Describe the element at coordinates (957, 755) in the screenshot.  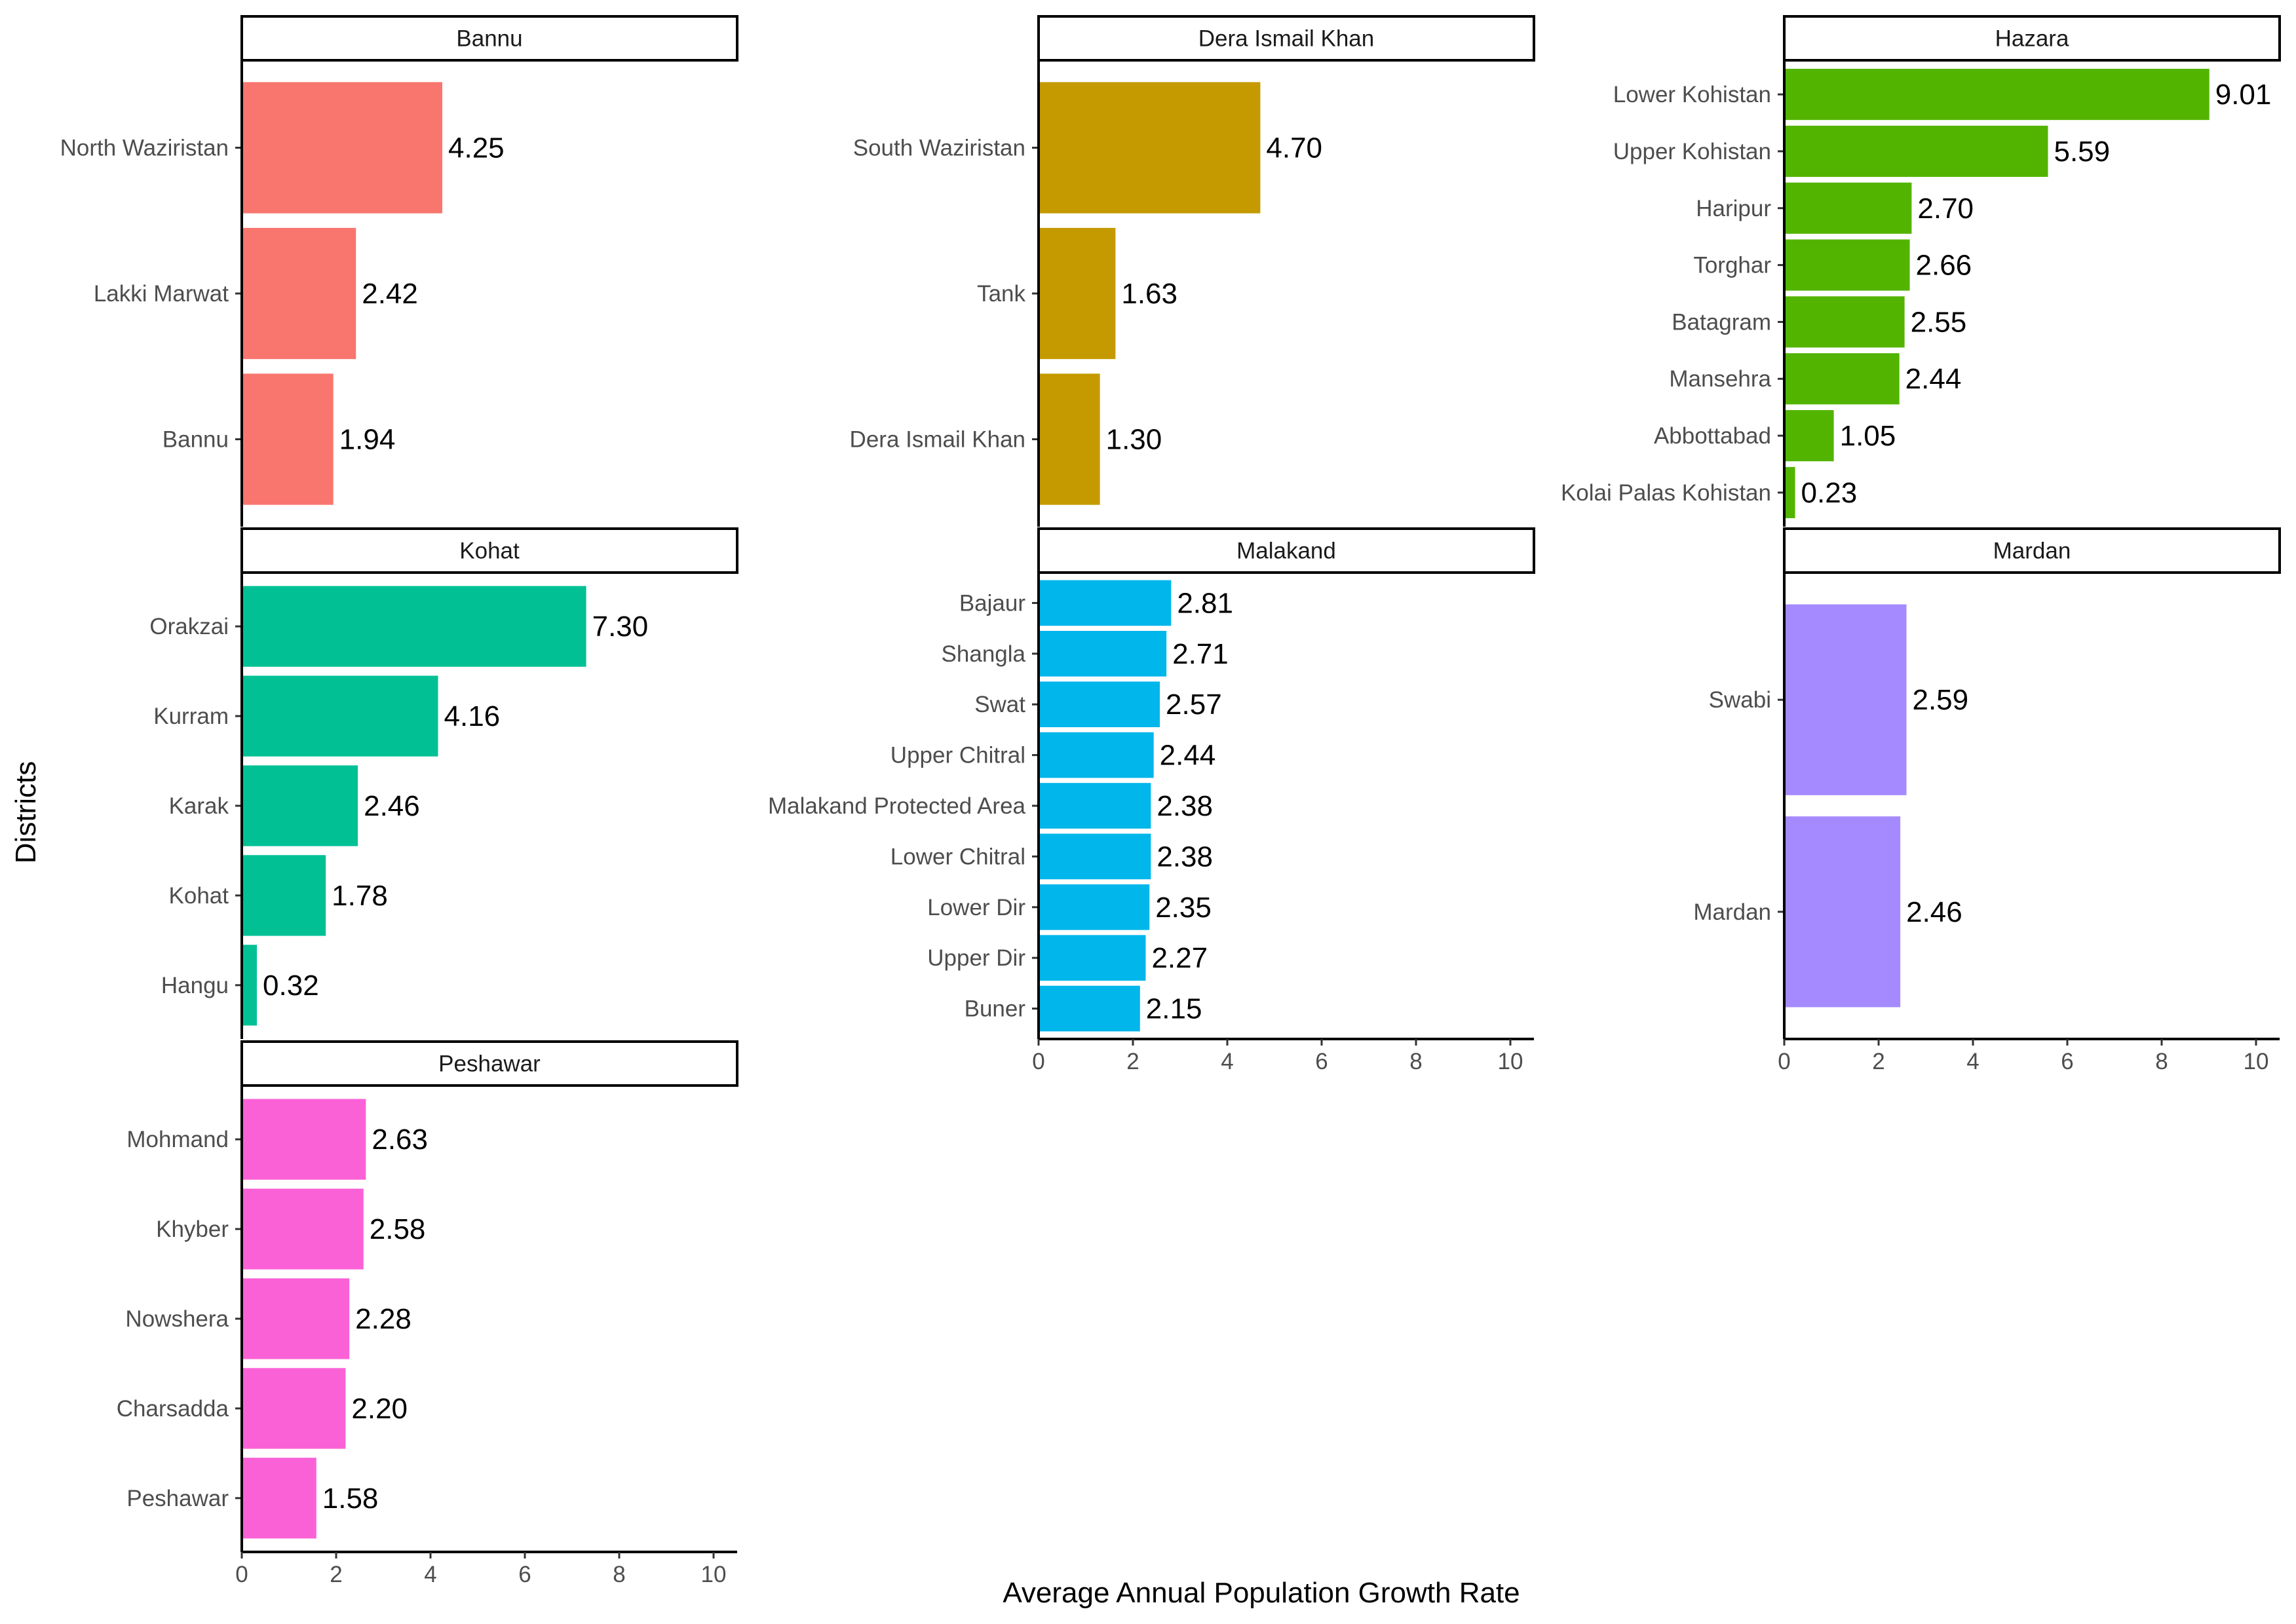
I see `category-label: Upper Chitral` at that location.